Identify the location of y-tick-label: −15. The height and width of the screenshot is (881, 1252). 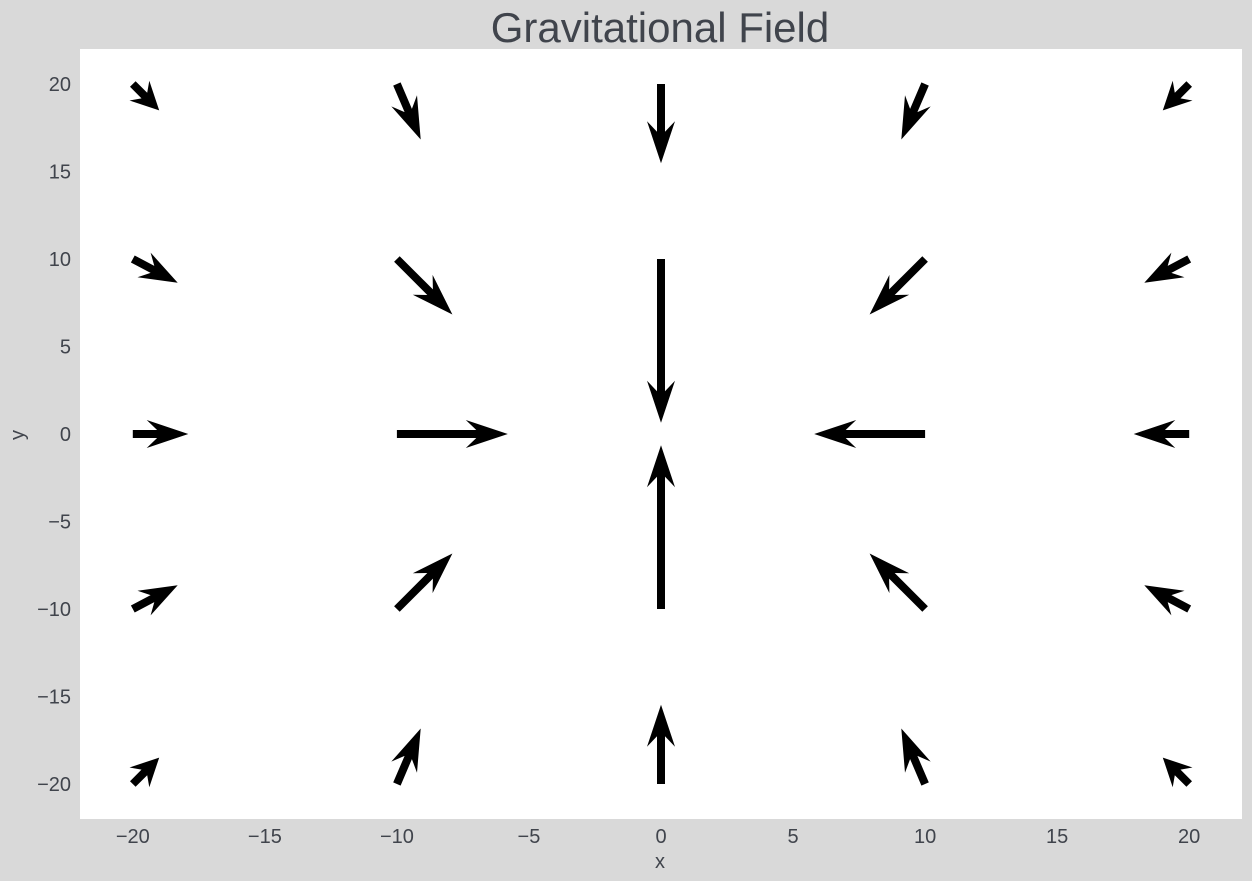
(54, 698).